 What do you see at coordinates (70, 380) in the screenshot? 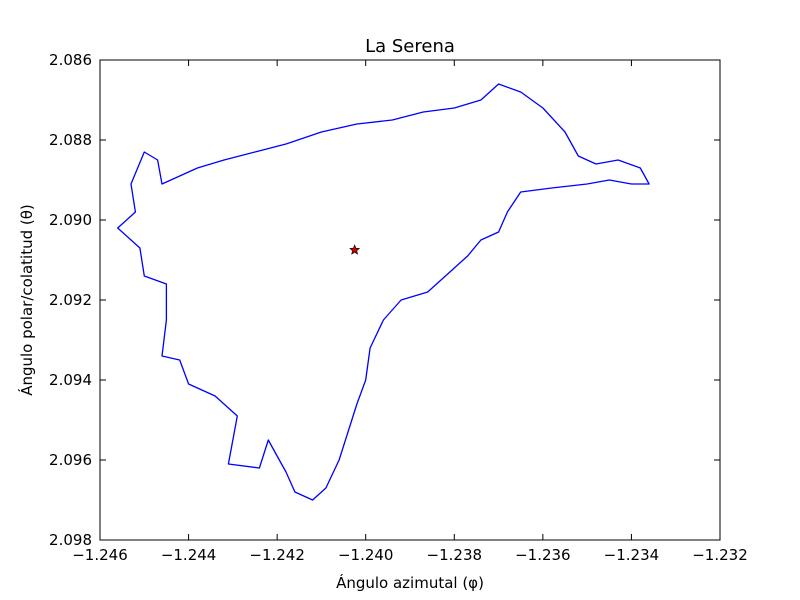
I see `y-tick-label: 2.094` at bounding box center [70, 380].